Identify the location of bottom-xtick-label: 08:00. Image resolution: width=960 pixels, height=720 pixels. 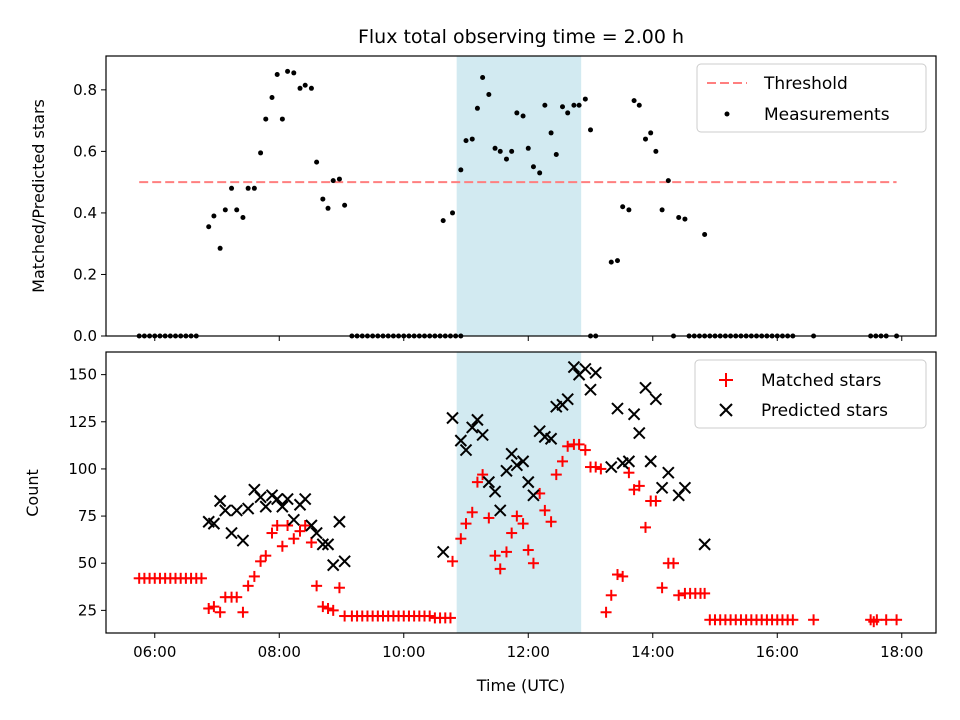
(279, 652).